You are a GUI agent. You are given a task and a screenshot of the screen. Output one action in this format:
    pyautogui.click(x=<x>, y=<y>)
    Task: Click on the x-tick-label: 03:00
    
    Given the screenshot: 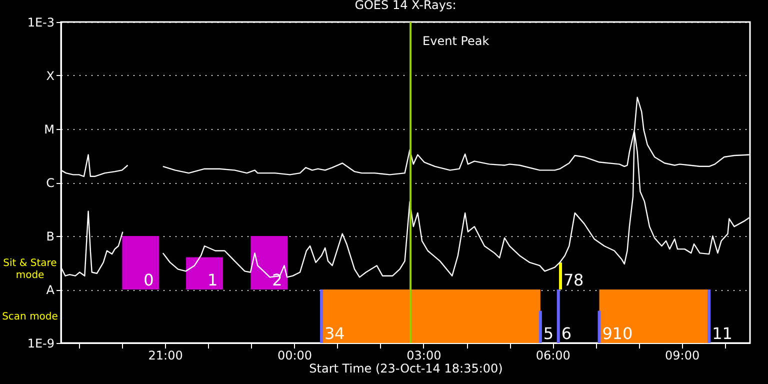 What is the action you would take?
    pyautogui.click(x=424, y=355)
    